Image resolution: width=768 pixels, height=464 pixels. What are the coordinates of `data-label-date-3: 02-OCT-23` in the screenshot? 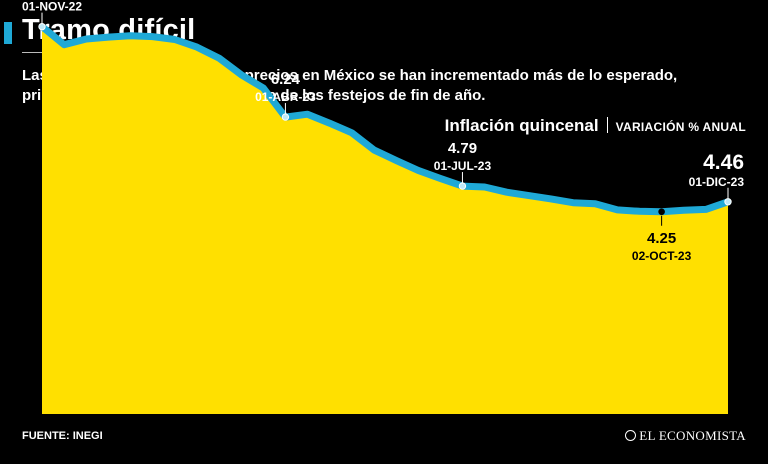 It's located at (662, 256).